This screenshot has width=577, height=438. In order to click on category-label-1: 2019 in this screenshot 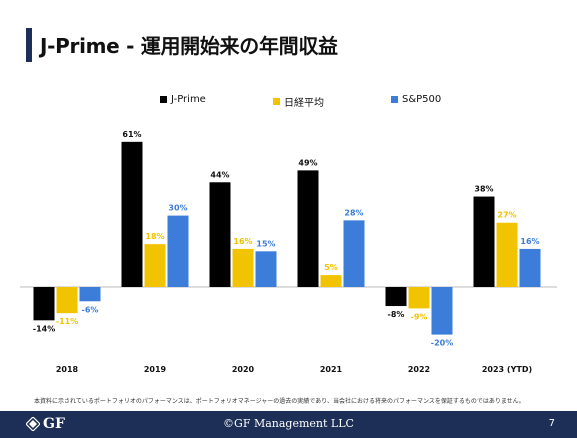, I will do `click(155, 369)`.